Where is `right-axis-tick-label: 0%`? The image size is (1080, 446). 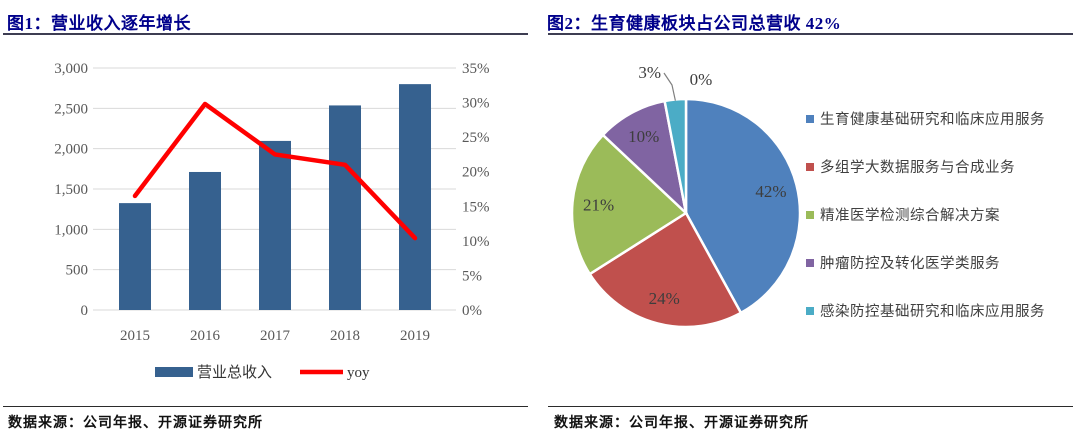
right-axis-tick-label: 0% is located at coordinates (472, 311).